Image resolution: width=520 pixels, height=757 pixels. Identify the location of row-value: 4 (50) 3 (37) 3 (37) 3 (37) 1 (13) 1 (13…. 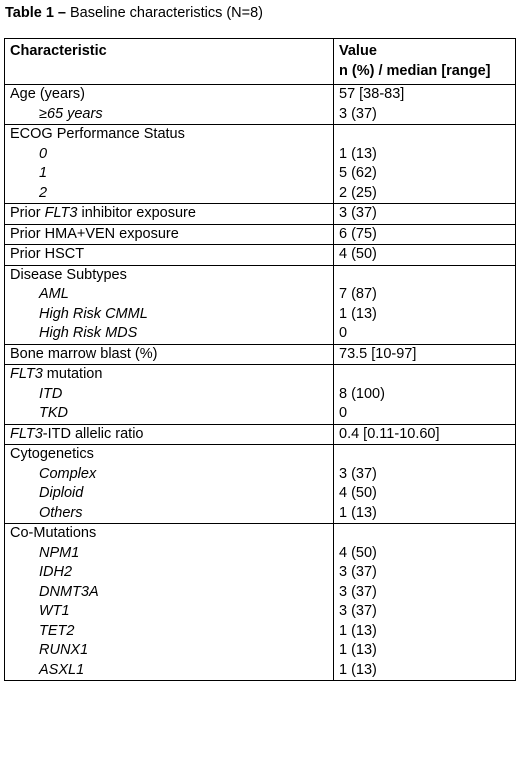
(424, 602).